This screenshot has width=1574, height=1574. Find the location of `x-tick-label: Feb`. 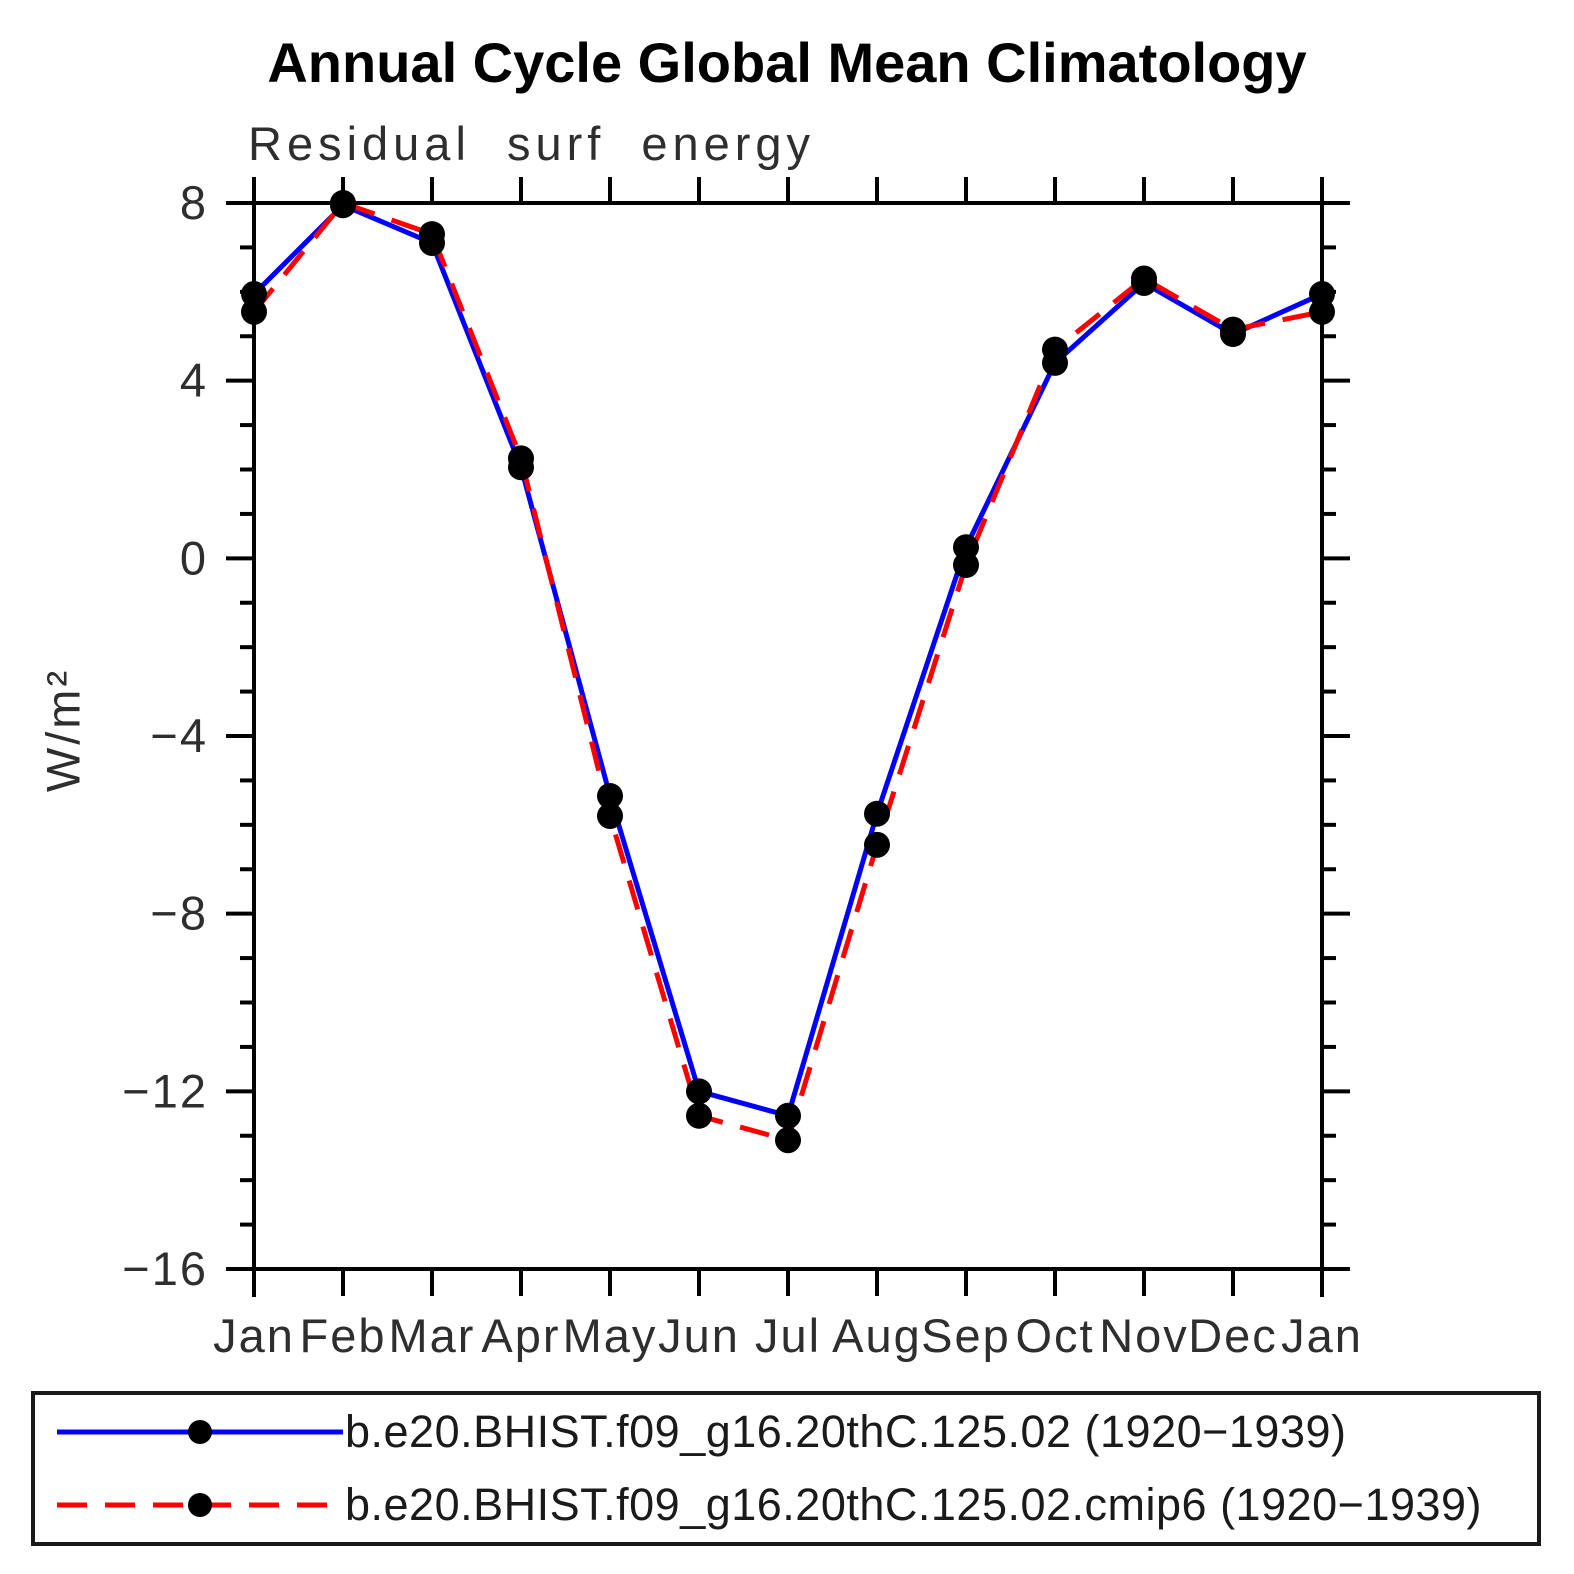

x-tick-label: Feb is located at coordinates (343, 1335).